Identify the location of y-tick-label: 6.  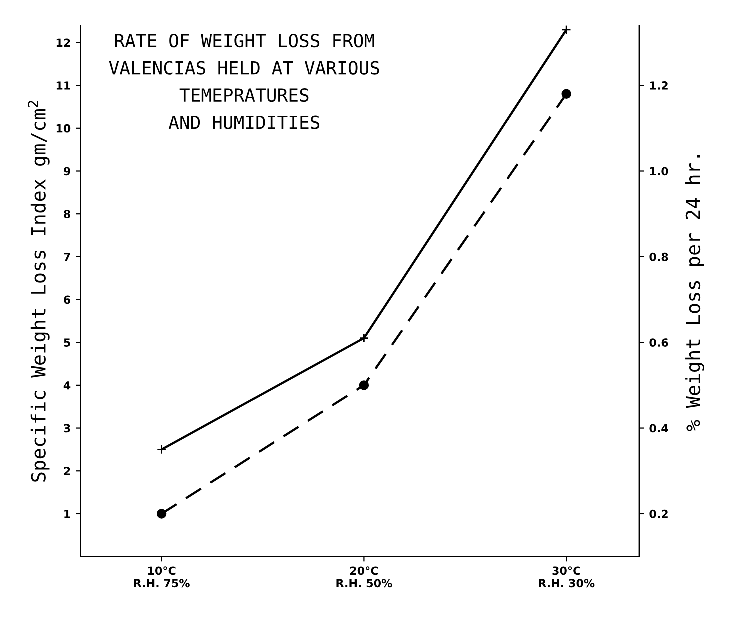
(67, 300).